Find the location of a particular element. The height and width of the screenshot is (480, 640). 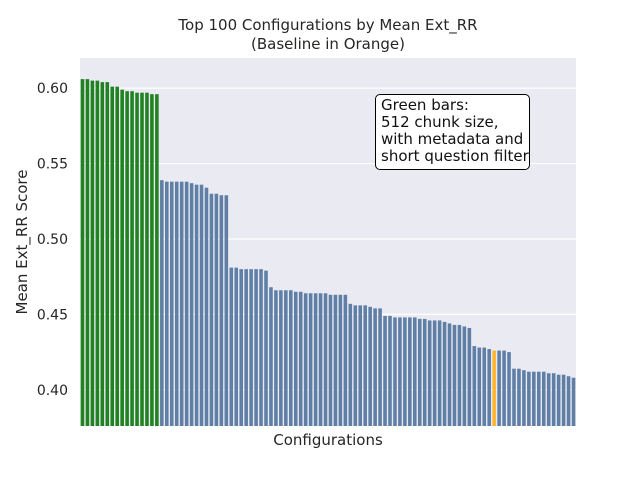

y-tick-label: 0.45 is located at coordinates (52, 315).